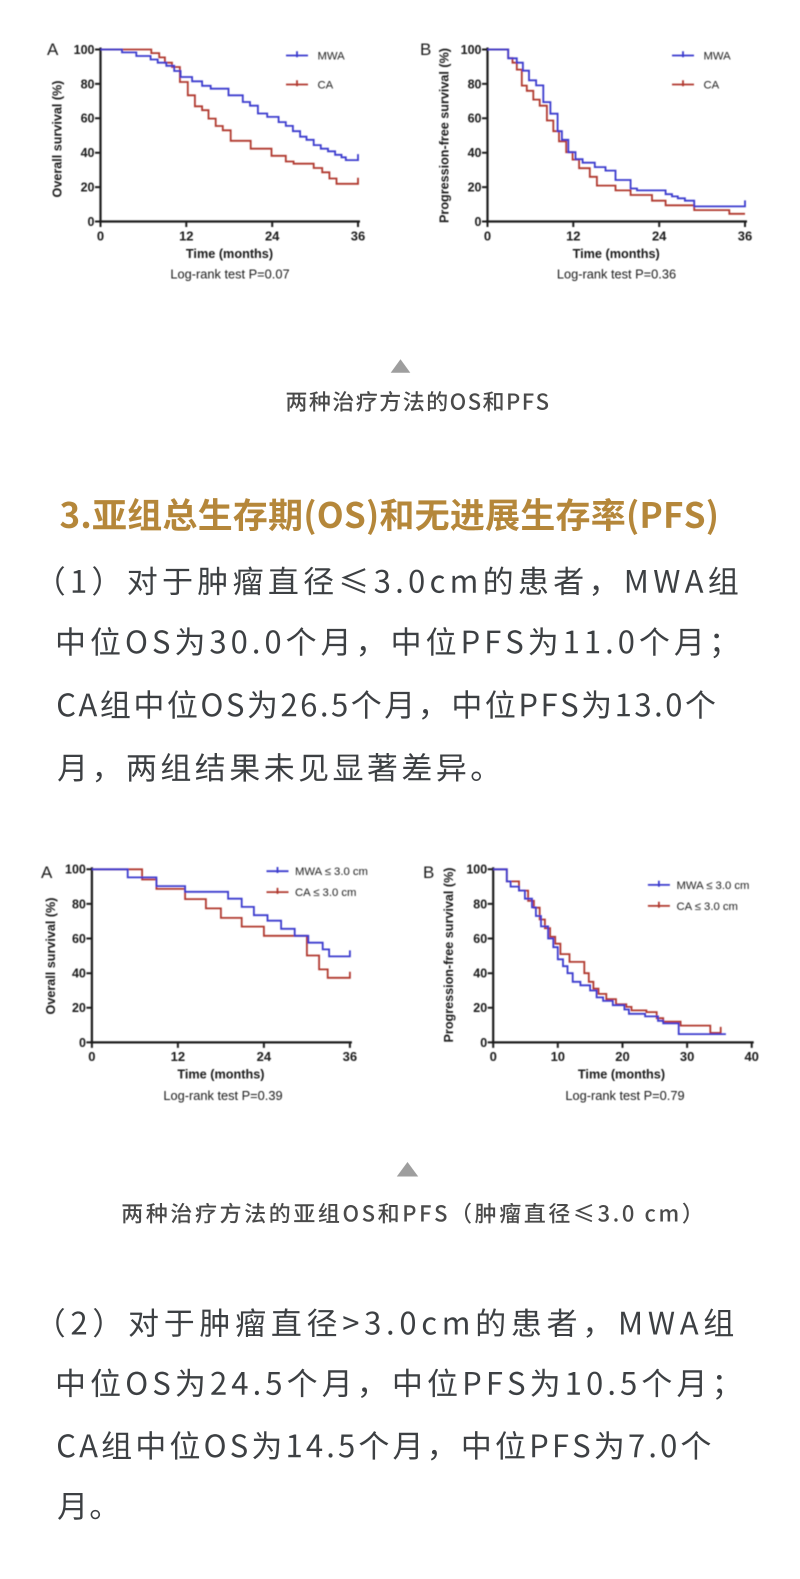  What do you see at coordinates (558, 1056) in the screenshot?
I see `svg-text: 10` at bounding box center [558, 1056].